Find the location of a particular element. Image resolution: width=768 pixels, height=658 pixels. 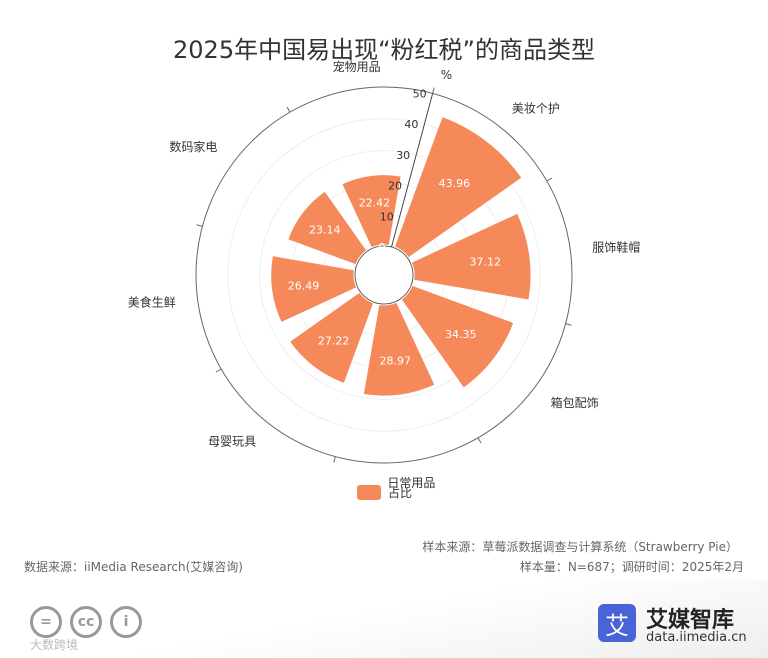

iimedia-logo-icon: 艾 is located at coordinates (617, 623).